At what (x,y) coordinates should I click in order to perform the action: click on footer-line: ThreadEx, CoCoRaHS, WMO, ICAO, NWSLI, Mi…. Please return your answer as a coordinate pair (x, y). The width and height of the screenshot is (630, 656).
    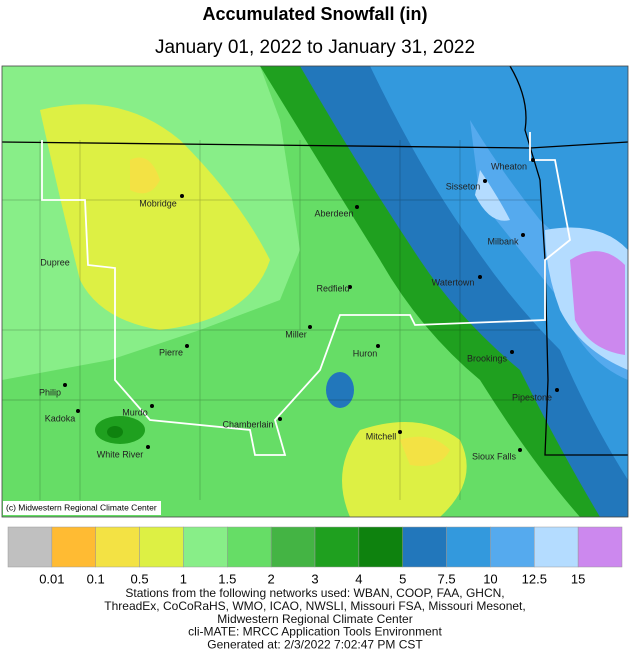
    Looking at the image, I should click on (314, 606).